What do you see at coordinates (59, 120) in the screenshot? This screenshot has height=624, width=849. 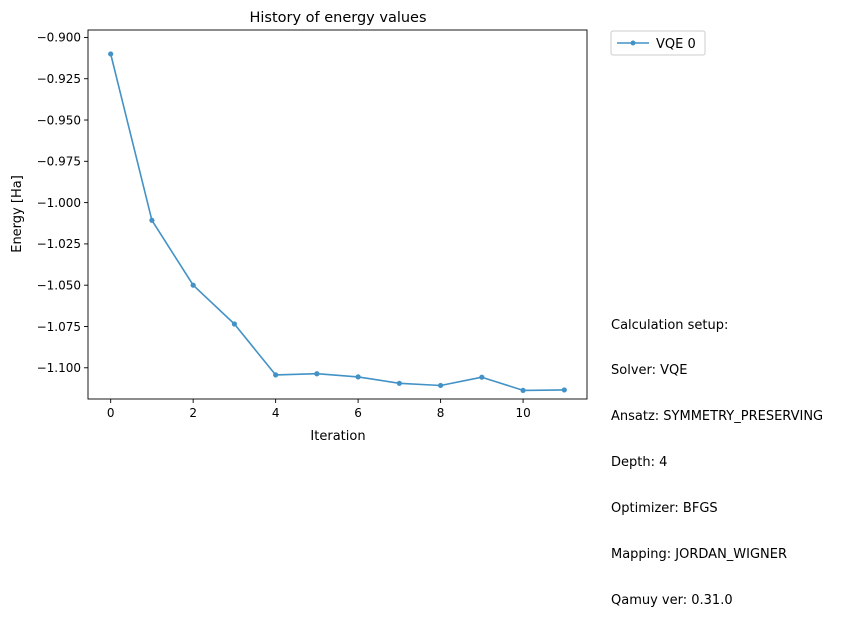 I see `y-tick-label: −0.950` at bounding box center [59, 120].